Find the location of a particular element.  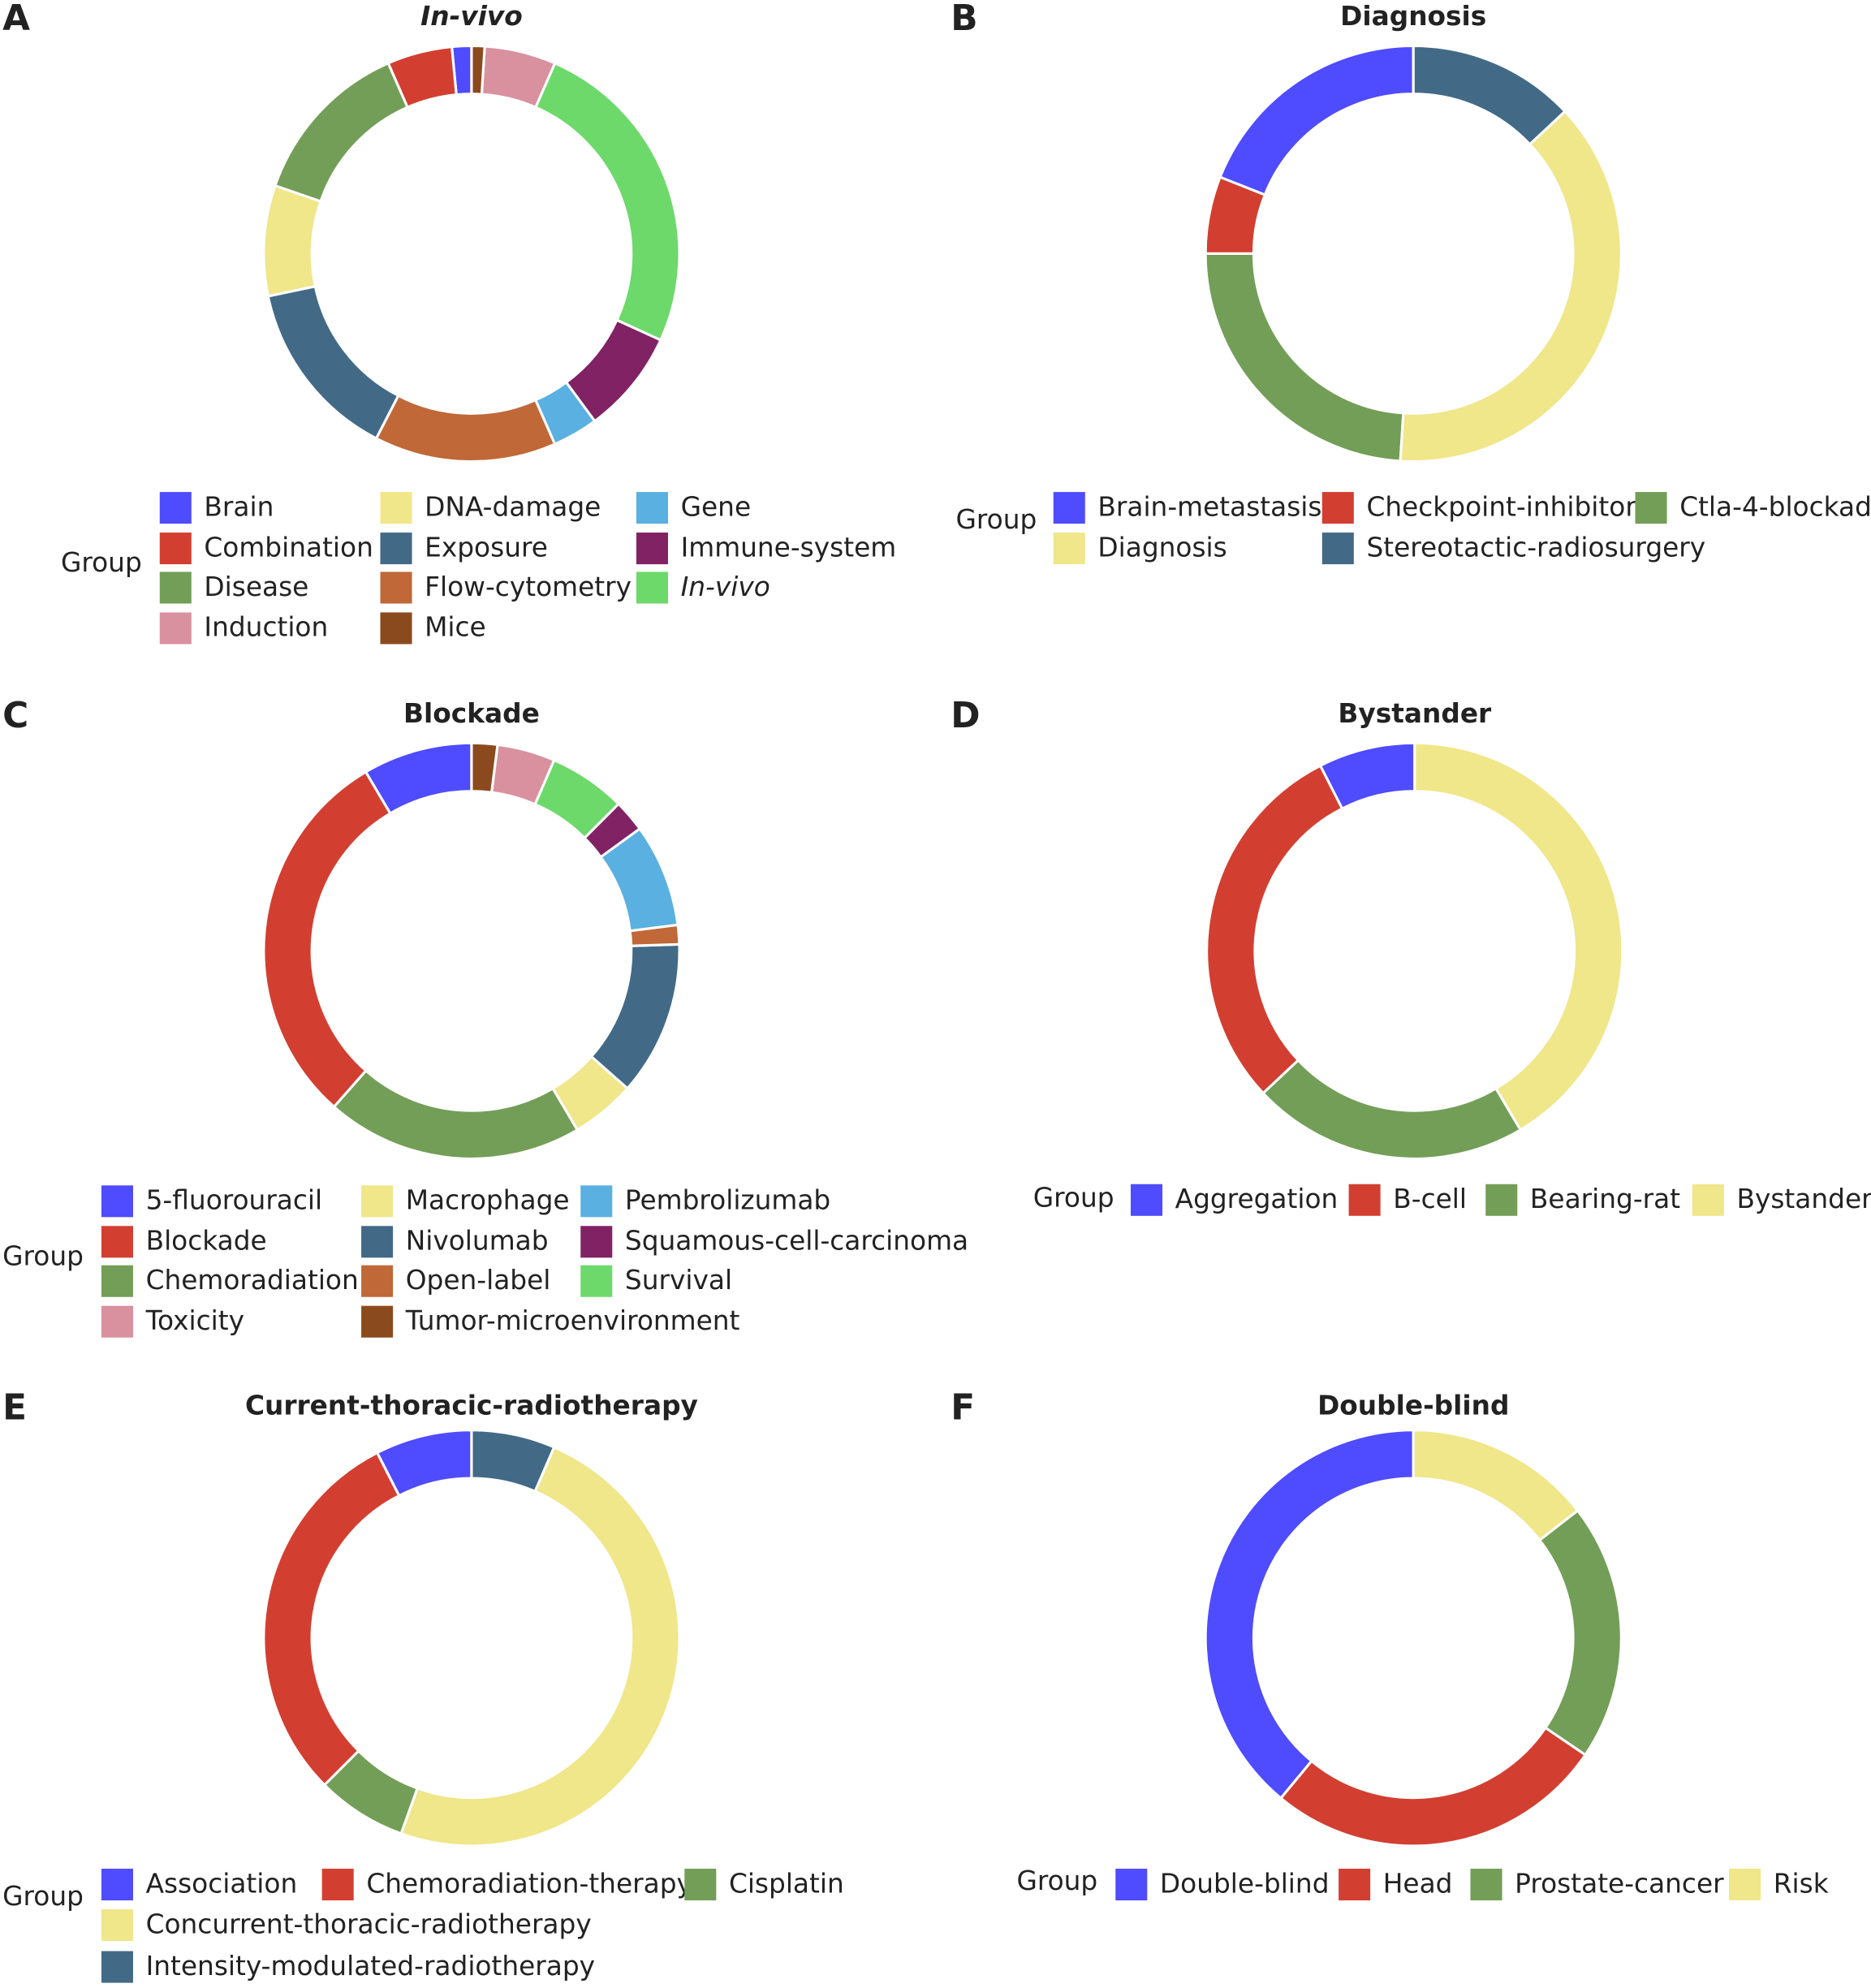

legend-label: Disease is located at coordinates (256, 586).